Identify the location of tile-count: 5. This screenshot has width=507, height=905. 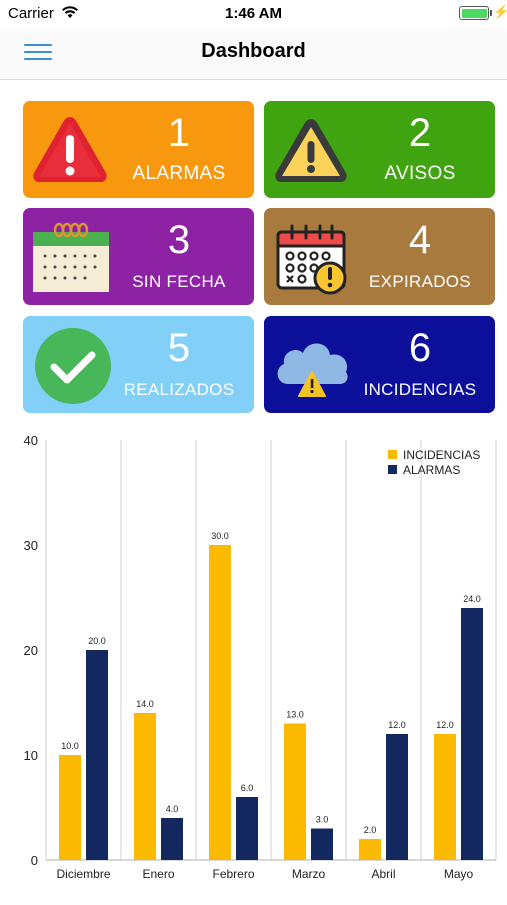
(179, 348).